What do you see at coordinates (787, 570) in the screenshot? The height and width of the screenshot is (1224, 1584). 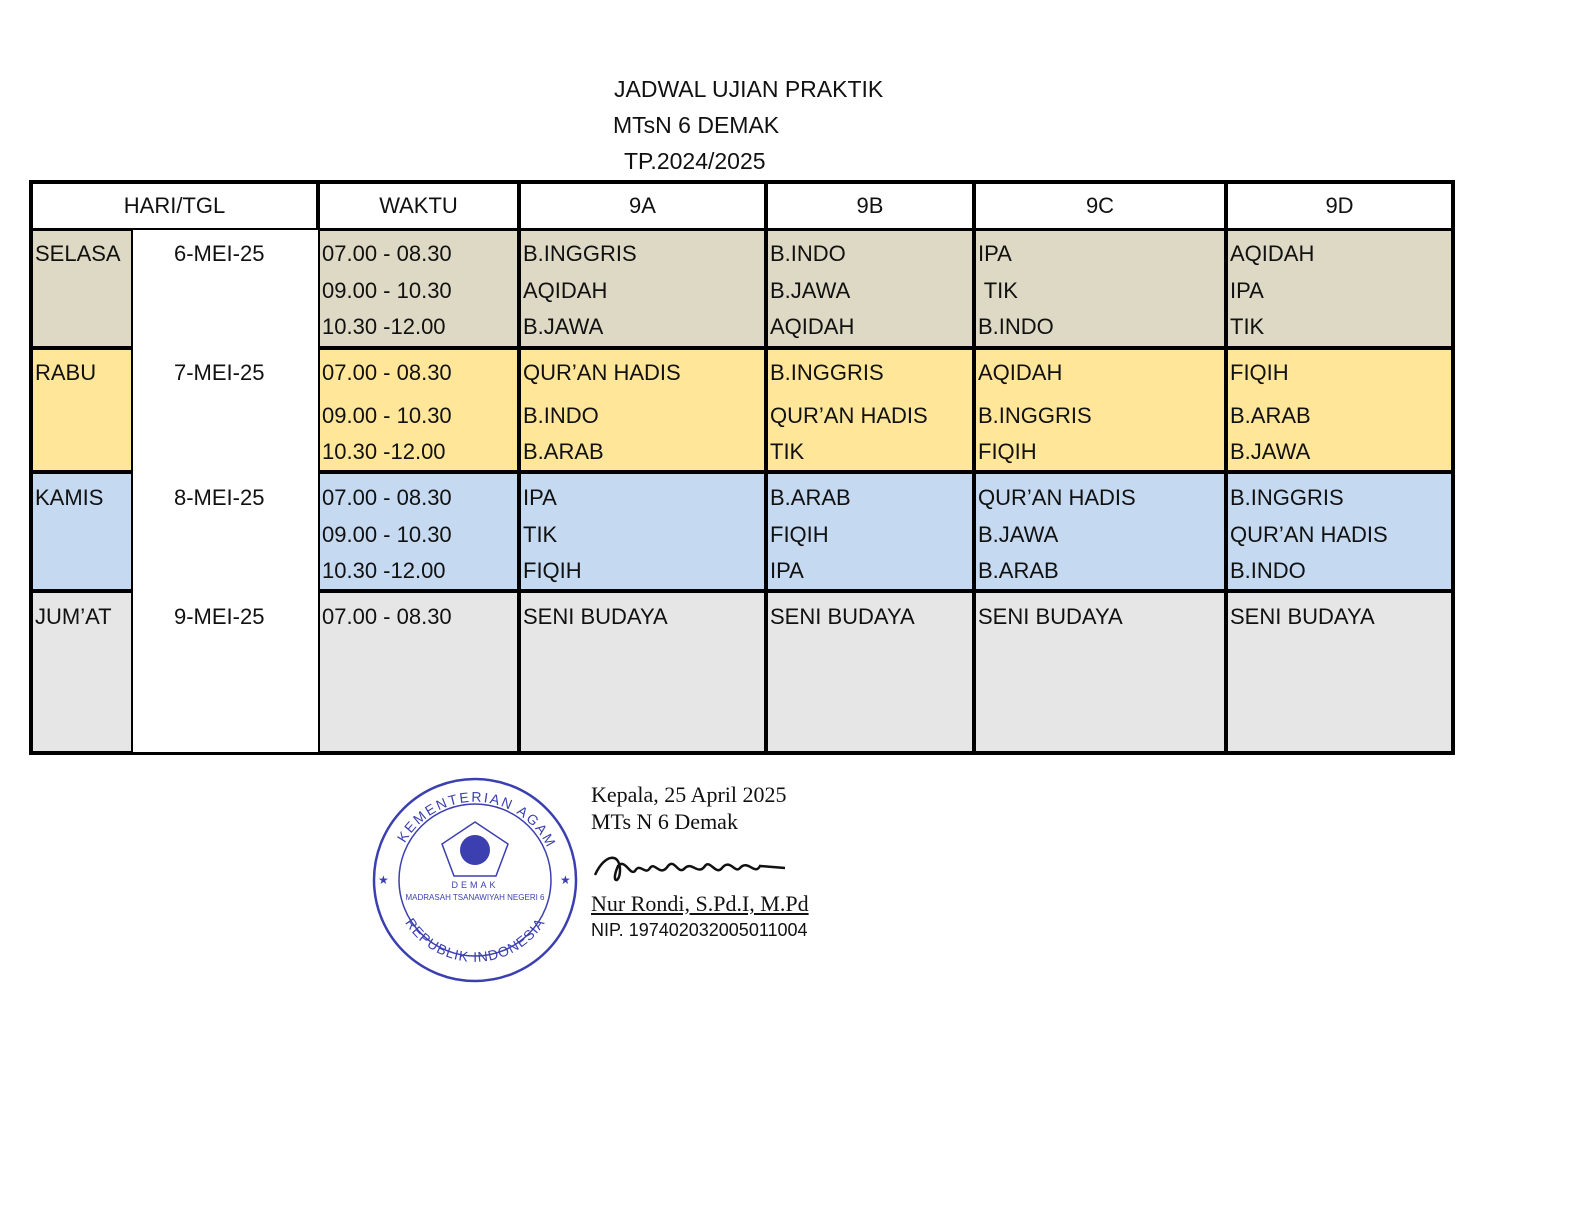 I see `subject-9b: IPA` at bounding box center [787, 570].